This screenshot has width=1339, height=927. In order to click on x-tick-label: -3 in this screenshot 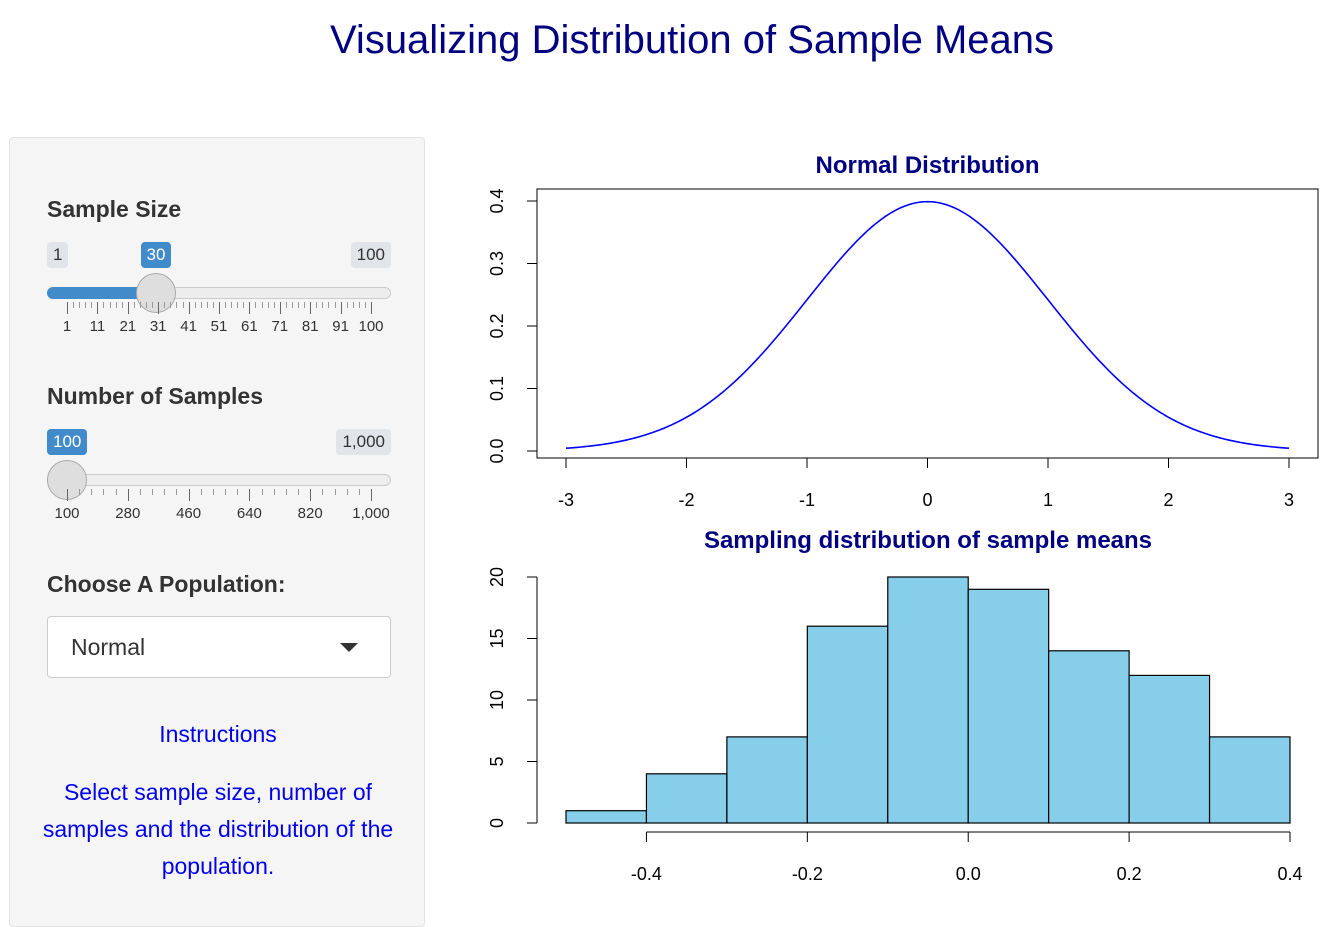, I will do `click(566, 500)`.